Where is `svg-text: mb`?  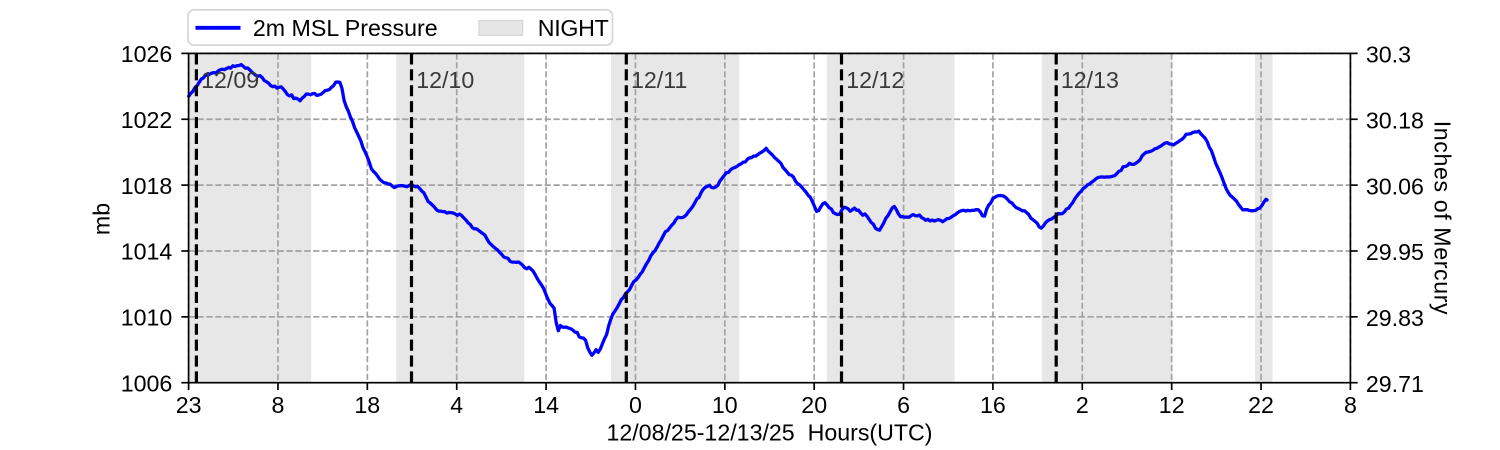 svg-text: mb is located at coordinates (102, 219).